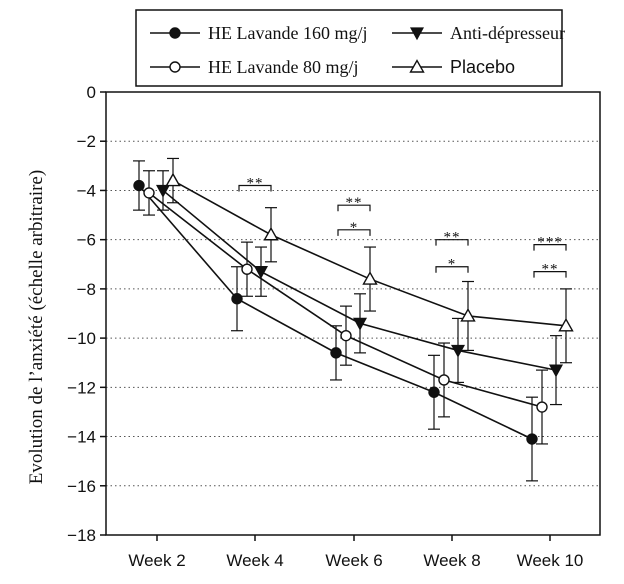  What do you see at coordinates (86, 289) in the screenshot?
I see `y-tick-label: −8` at bounding box center [86, 289].